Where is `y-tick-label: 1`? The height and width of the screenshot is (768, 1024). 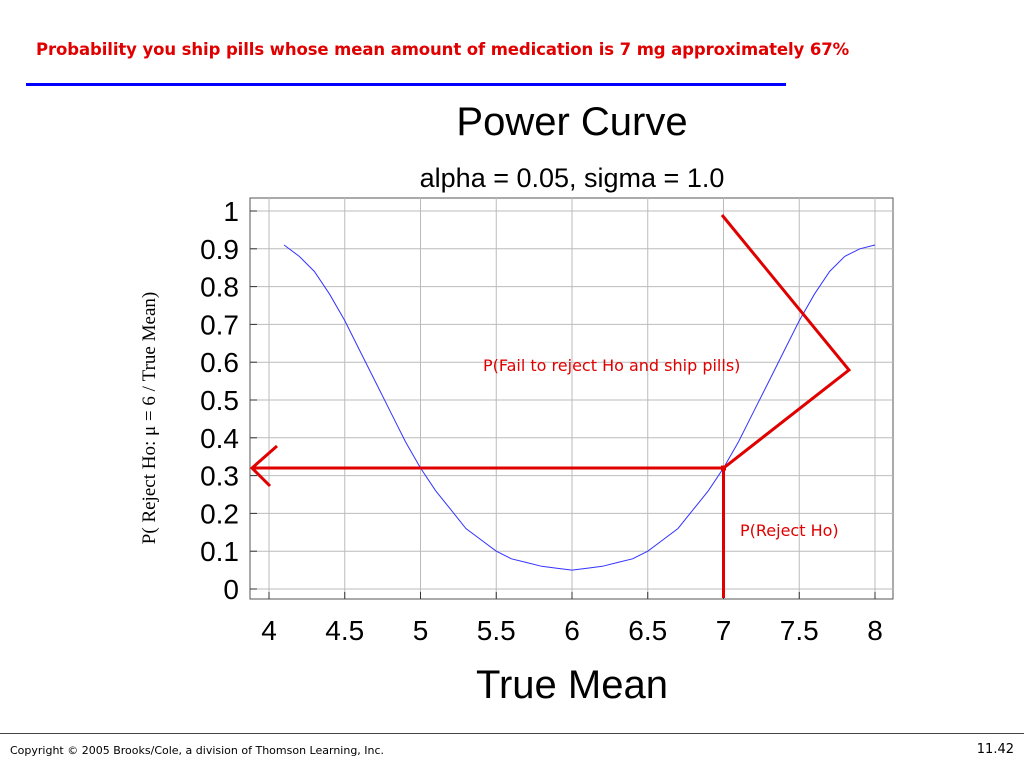 y-tick-label: 1 is located at coordinates (231, 211).